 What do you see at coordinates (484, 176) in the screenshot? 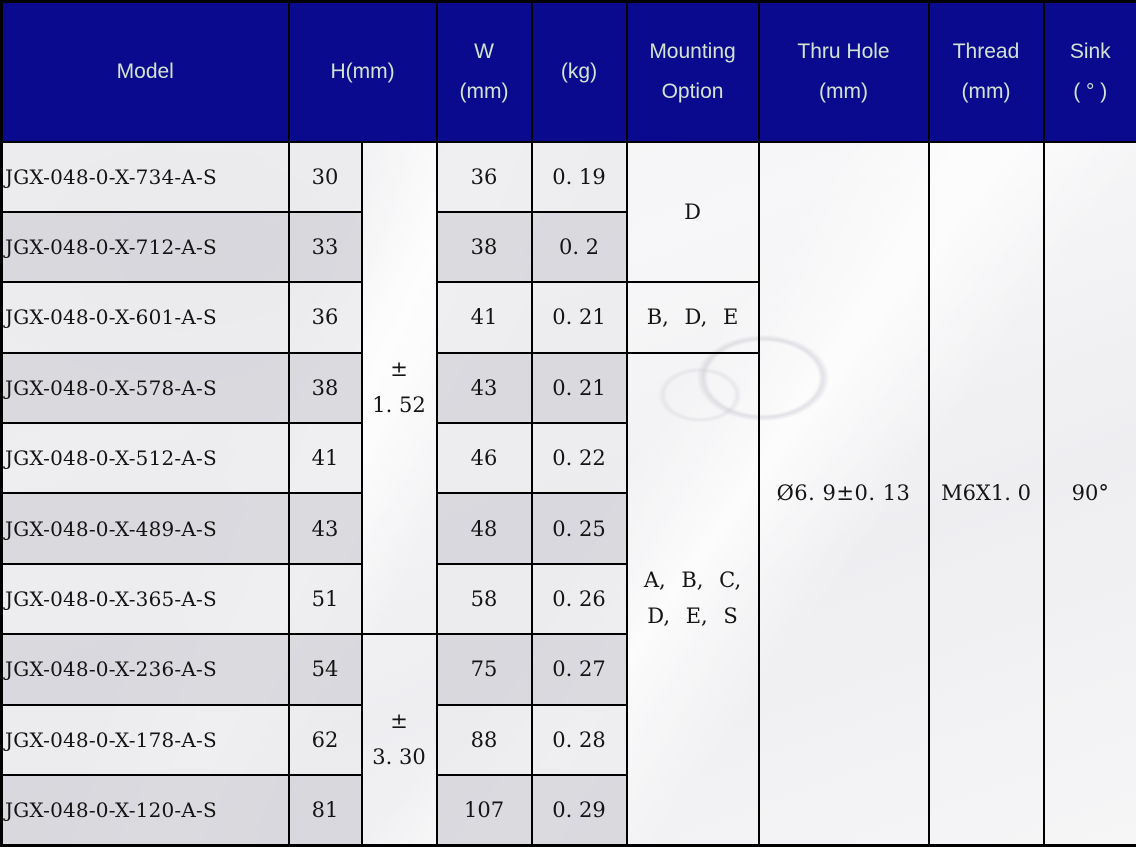
I see `w-value-cell: 36` at bounding box center [484, 176].